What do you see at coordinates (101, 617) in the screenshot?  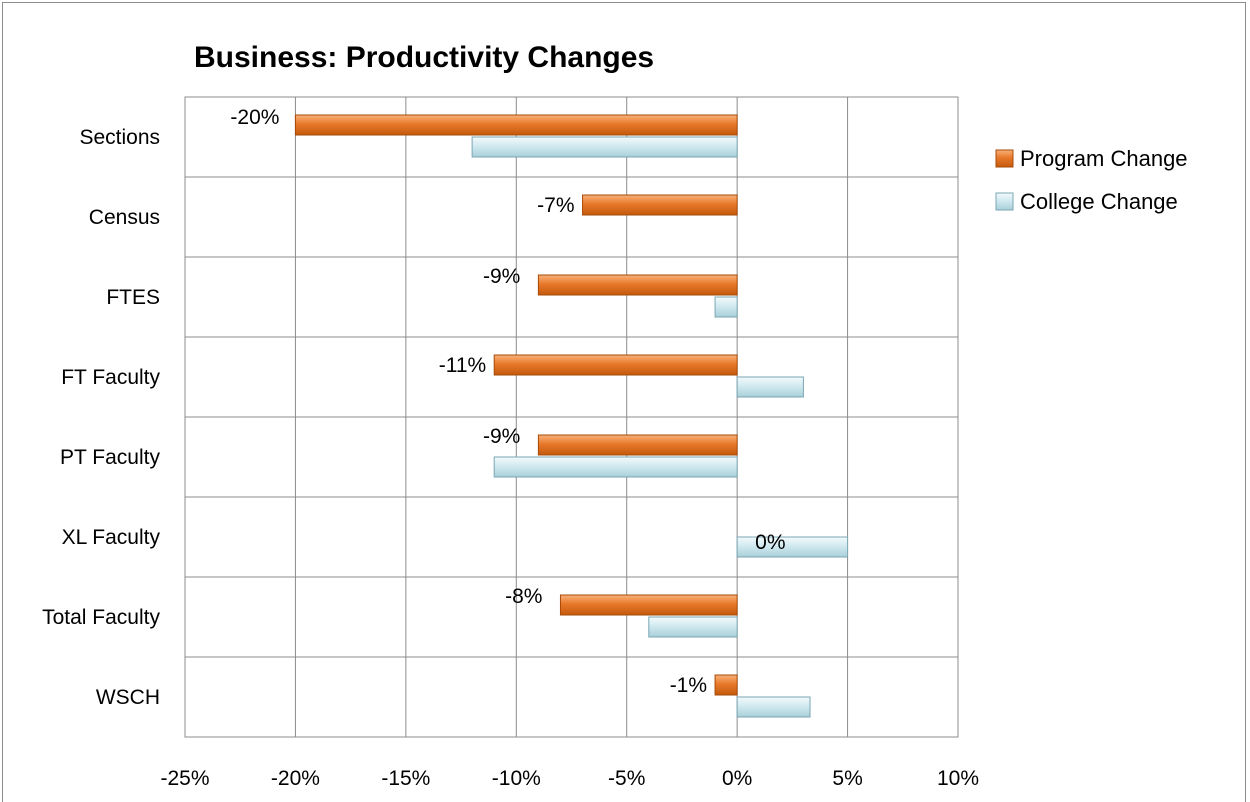 I see `category-label: Total Faculty` at bounding box center [101, 617].